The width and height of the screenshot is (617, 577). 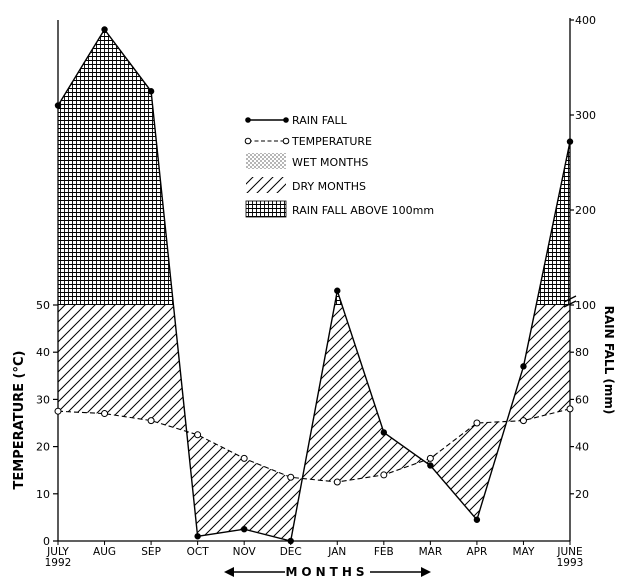 I want to click on legend-label-wet: WET MONTHS, so click(x=330, y=162).